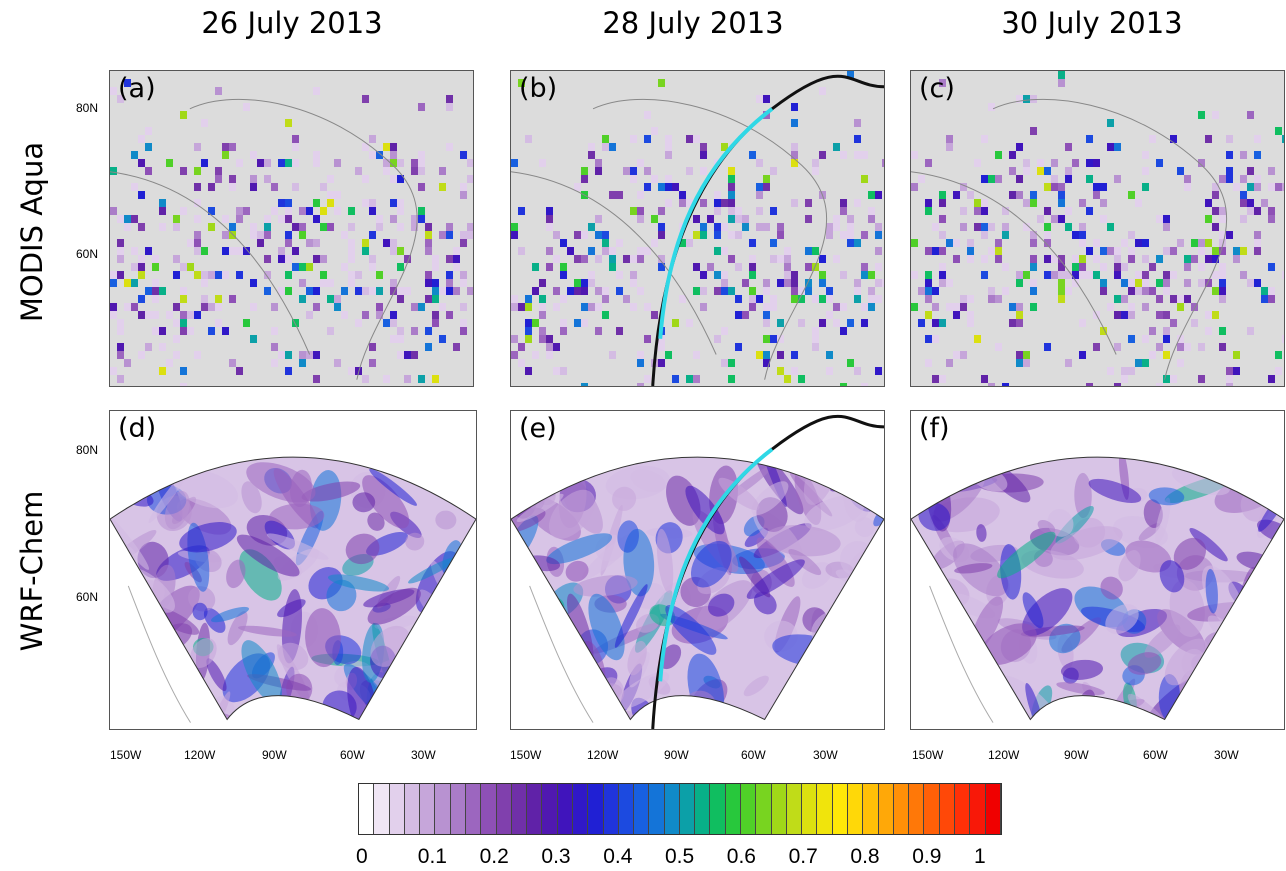  What do you see at coordinates (362, 856) in the screenshot?
I see `colorbar-tick-label: 0` at bounding box center [362, 856].